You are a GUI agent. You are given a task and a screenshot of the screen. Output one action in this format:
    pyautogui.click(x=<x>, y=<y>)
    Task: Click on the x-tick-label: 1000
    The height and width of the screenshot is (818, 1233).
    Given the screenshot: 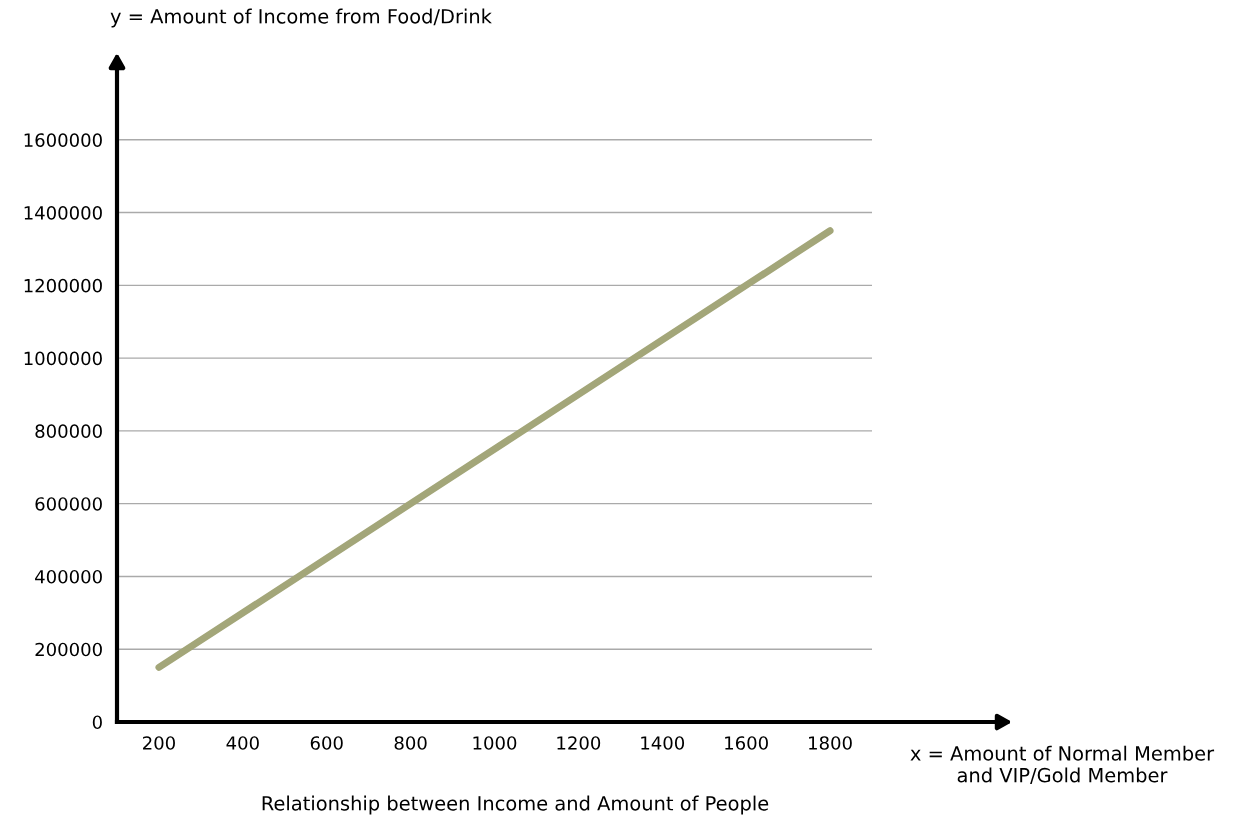 What is the action you would take?
    pyautogui.click(x=495, y=743)
    